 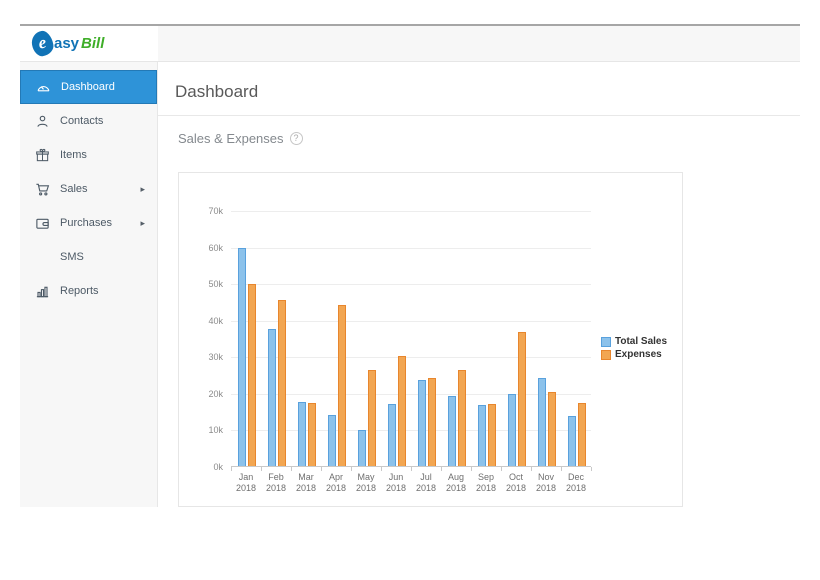 I want to click on bar-expenses-jun, so click(x=402, y=411).